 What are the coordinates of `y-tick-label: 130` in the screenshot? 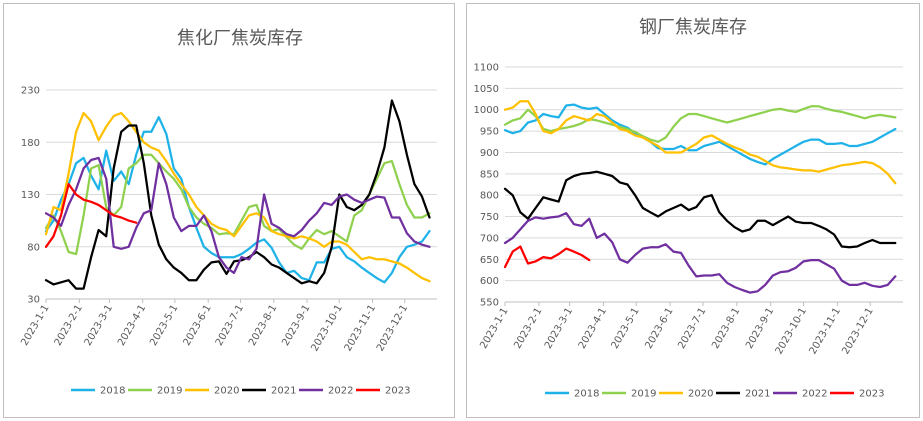 It's located at (30, 195).